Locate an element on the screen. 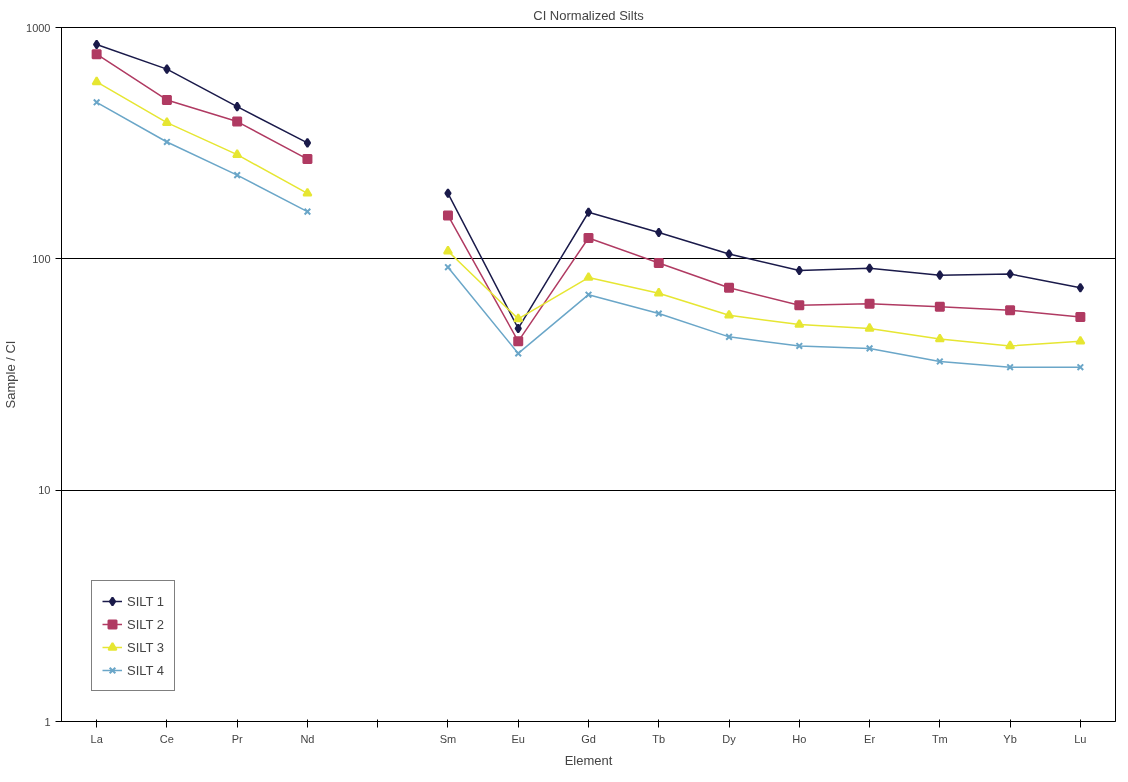 This screenshot has width=1128, height=782. x-tick-label: Yb is located at coordinates (1010, 738).